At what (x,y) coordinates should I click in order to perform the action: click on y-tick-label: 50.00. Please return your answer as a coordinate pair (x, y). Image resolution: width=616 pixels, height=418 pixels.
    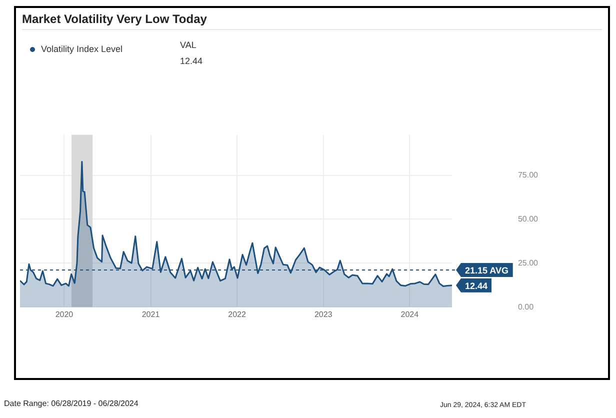
    Looking at the image, I should click on (528, 219).